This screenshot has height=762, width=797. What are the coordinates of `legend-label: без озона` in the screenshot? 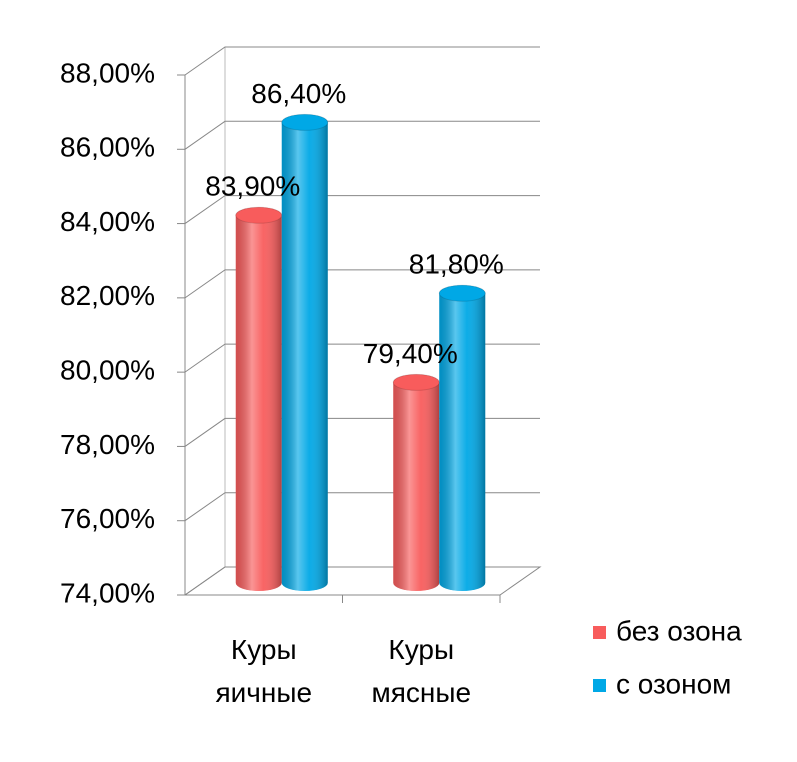 It's located at (679, 630).